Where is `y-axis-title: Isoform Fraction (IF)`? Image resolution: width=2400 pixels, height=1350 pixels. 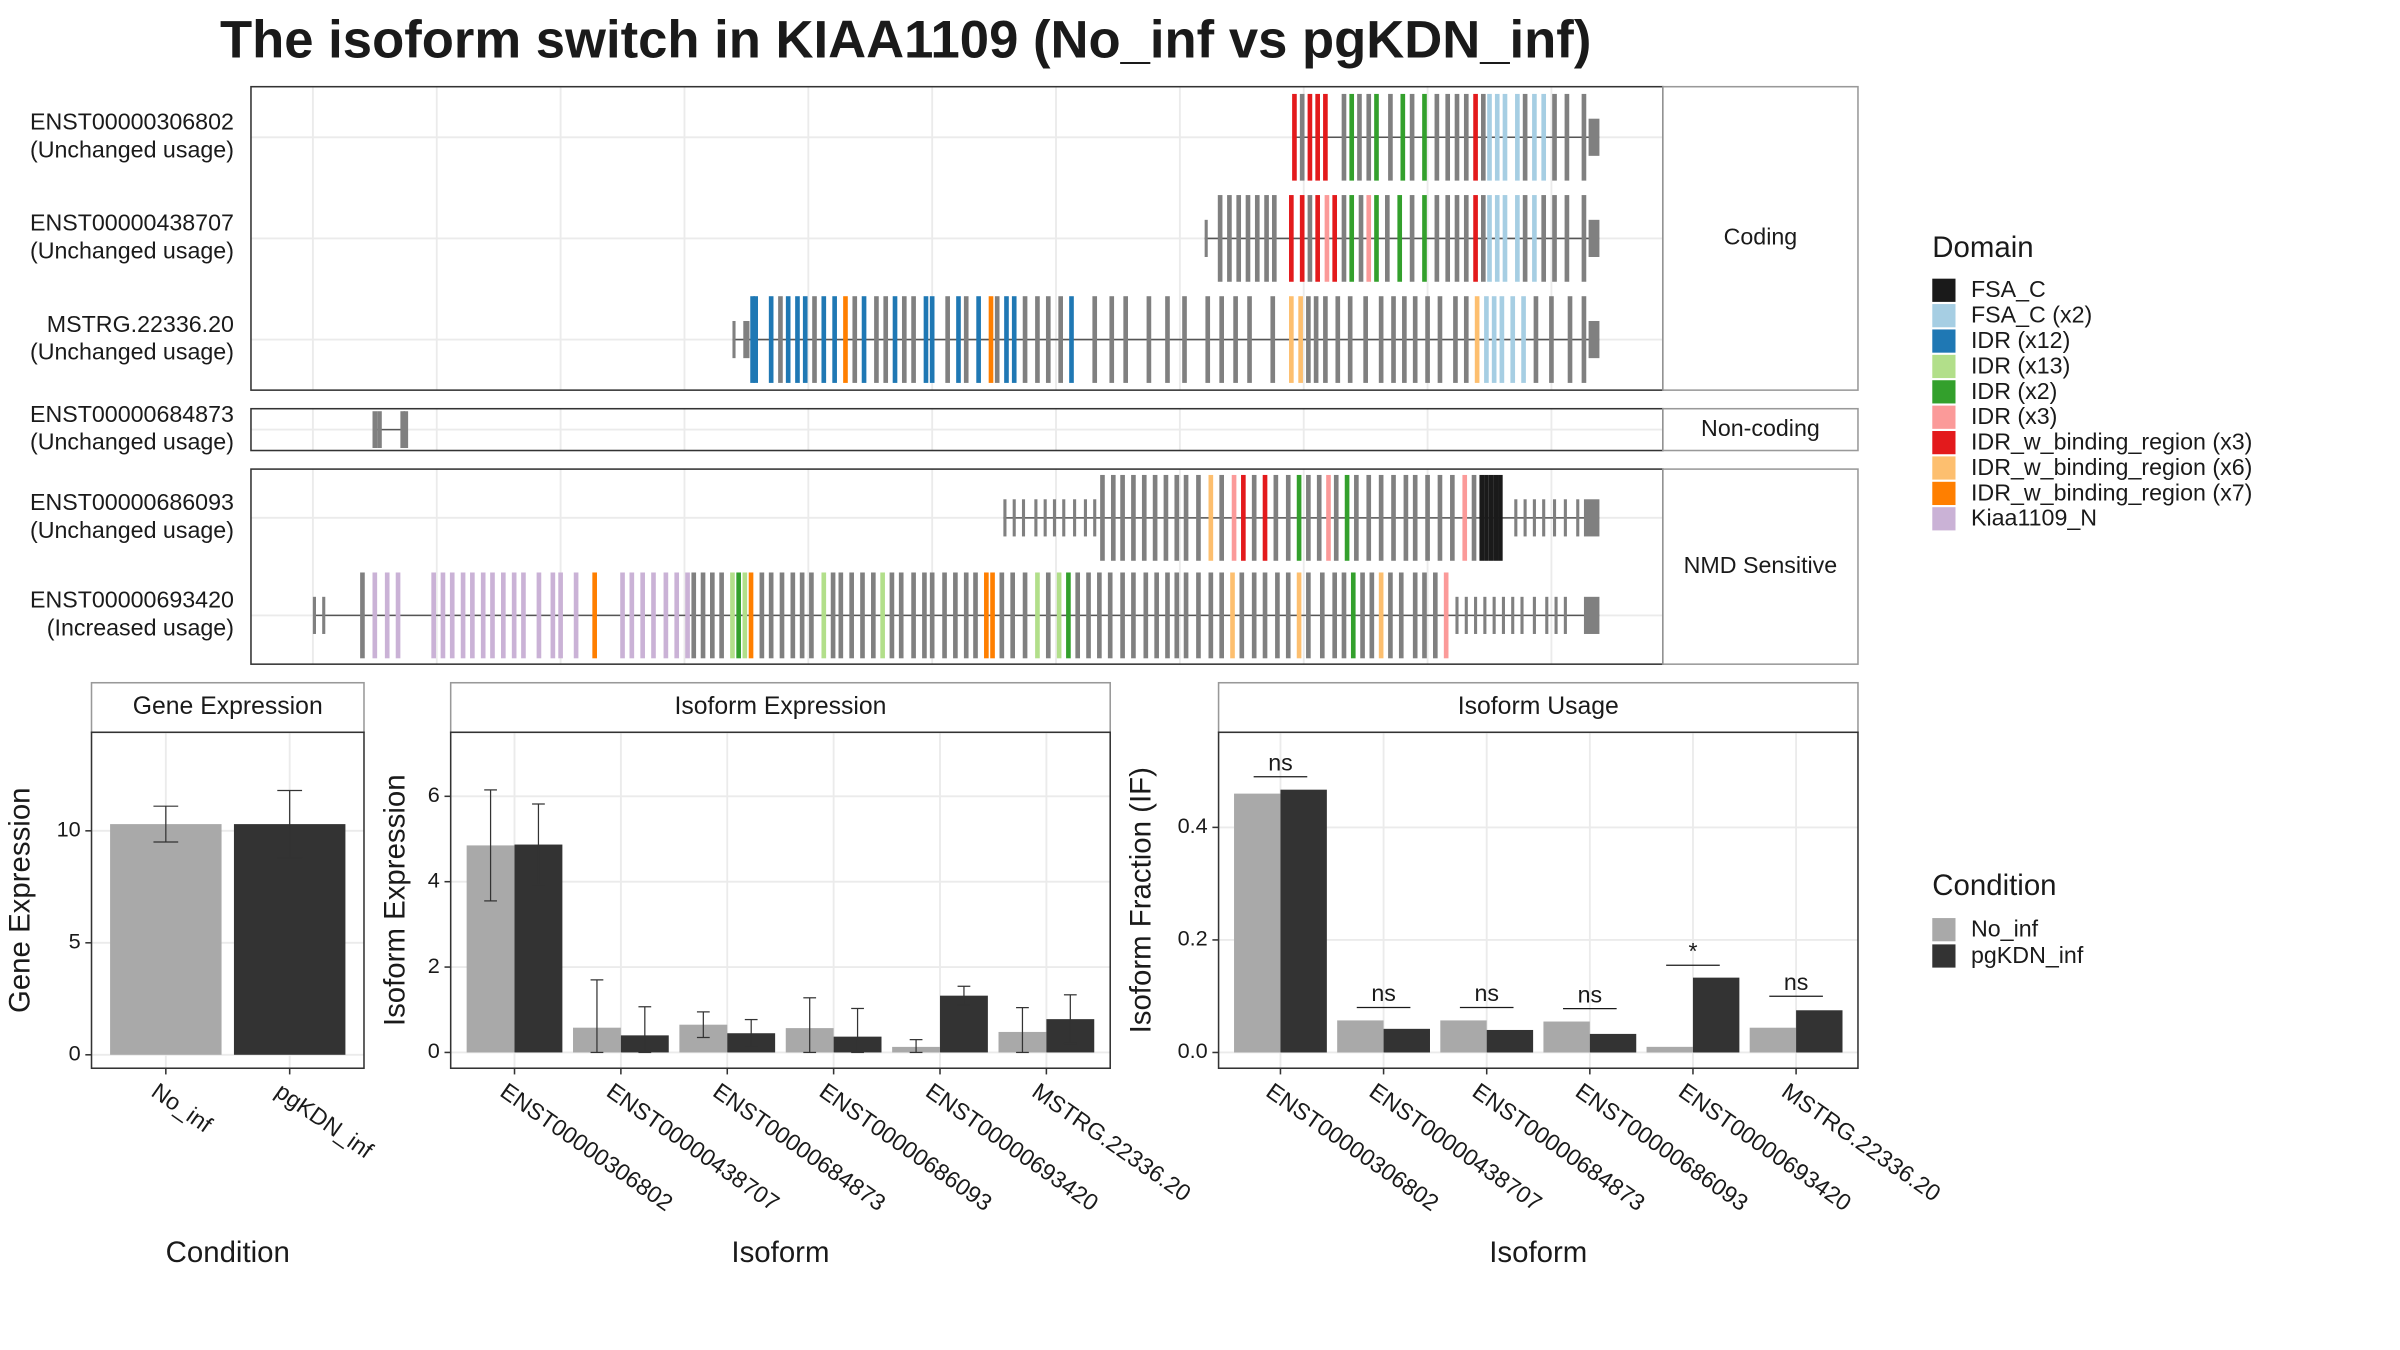
y-axis-title: Isoform Fraction (IF) is located at coordinates (1140, 900).